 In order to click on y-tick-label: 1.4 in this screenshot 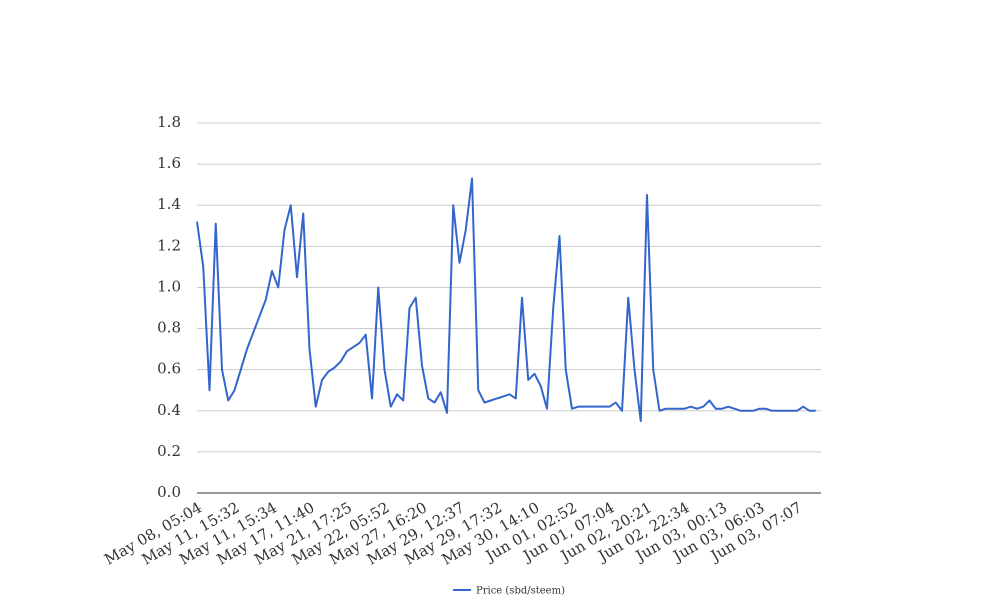, I will do `click(169, 204)`.